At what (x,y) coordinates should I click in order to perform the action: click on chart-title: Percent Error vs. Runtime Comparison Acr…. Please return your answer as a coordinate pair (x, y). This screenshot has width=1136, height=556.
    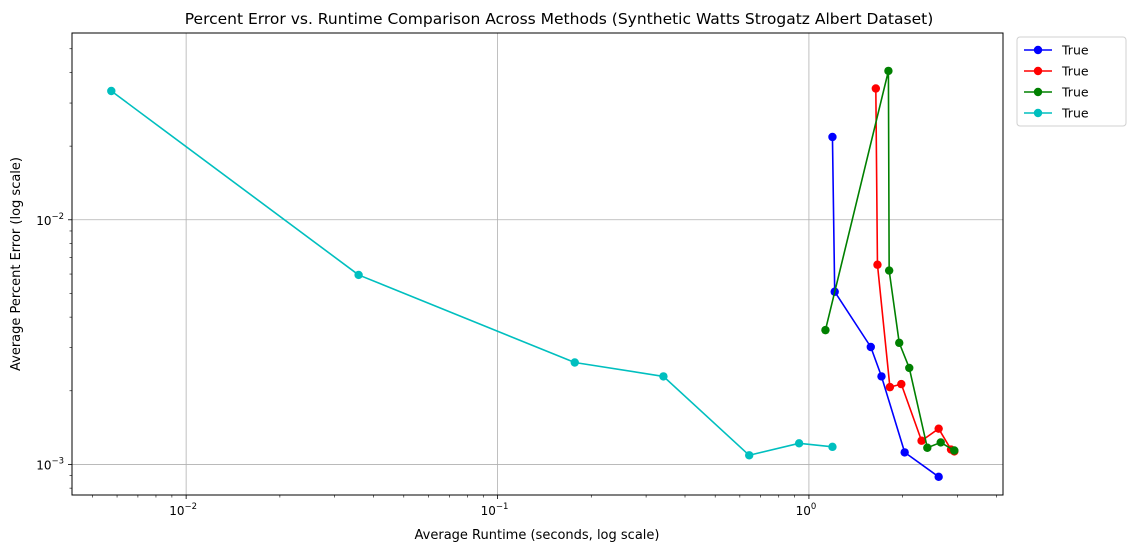
    Looking at the image, I should click on (559, 19).